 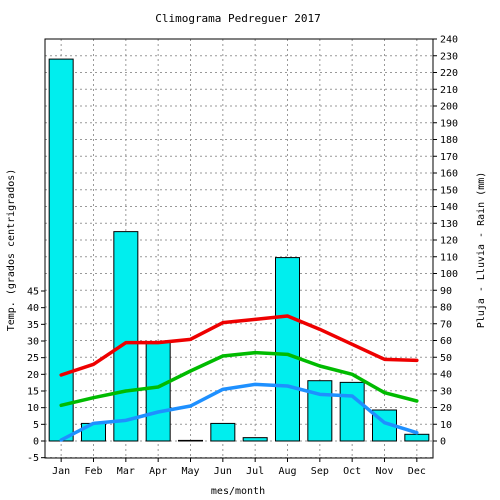 What do you see at coordinates (446, 324) in the screenshot?
I see `right-tick-label: 70` at bounding box center [446, 324].